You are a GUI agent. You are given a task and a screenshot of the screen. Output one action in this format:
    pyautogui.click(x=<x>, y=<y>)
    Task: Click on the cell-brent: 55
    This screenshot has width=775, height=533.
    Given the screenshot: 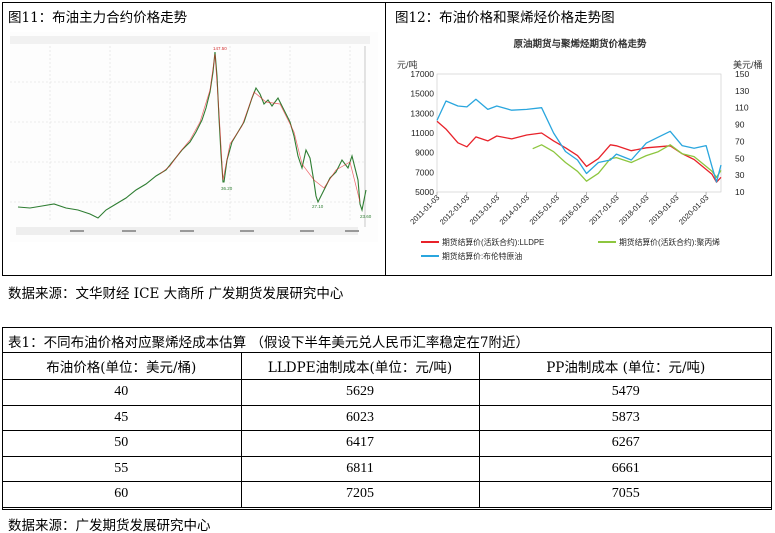 What is the action you would take?
    pyautogui.click(x=121, y=468)
    